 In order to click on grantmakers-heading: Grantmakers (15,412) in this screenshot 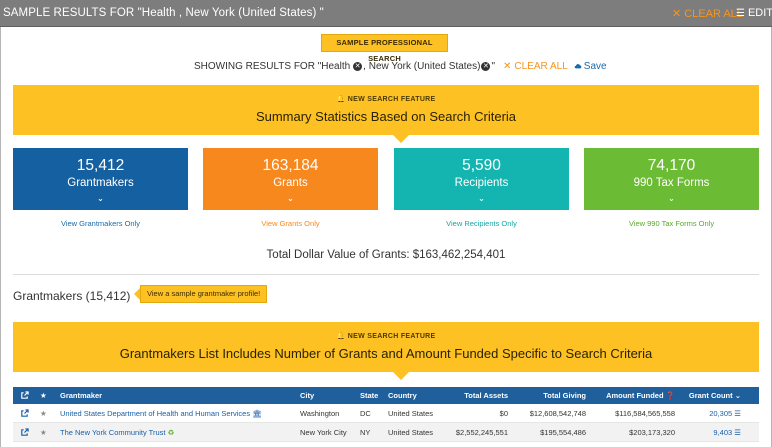, I will do `click(72, 296)`.